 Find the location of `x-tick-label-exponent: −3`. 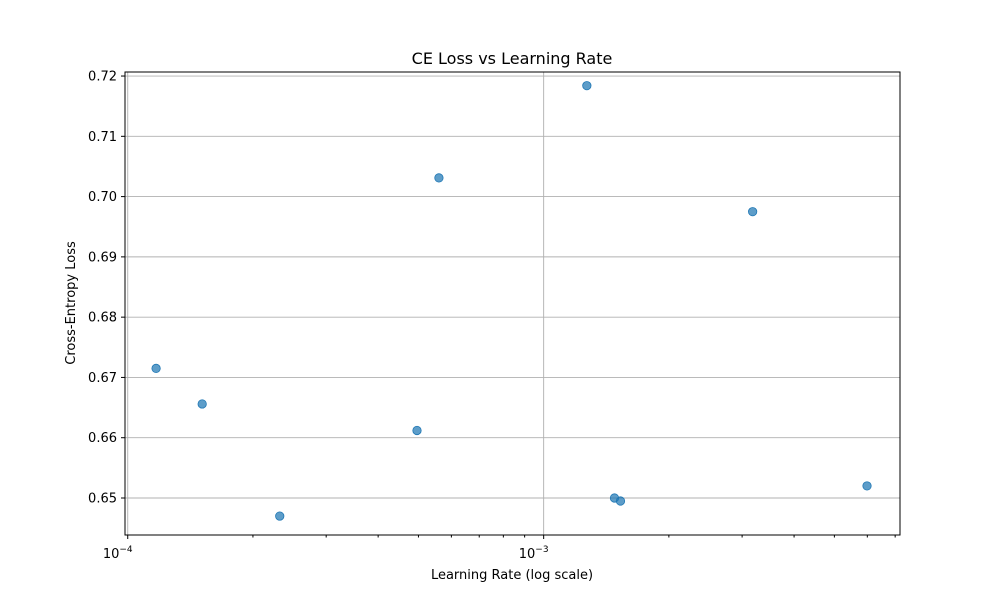

x-tick-label-exponent: −3 is located at coordinates (541, 550).